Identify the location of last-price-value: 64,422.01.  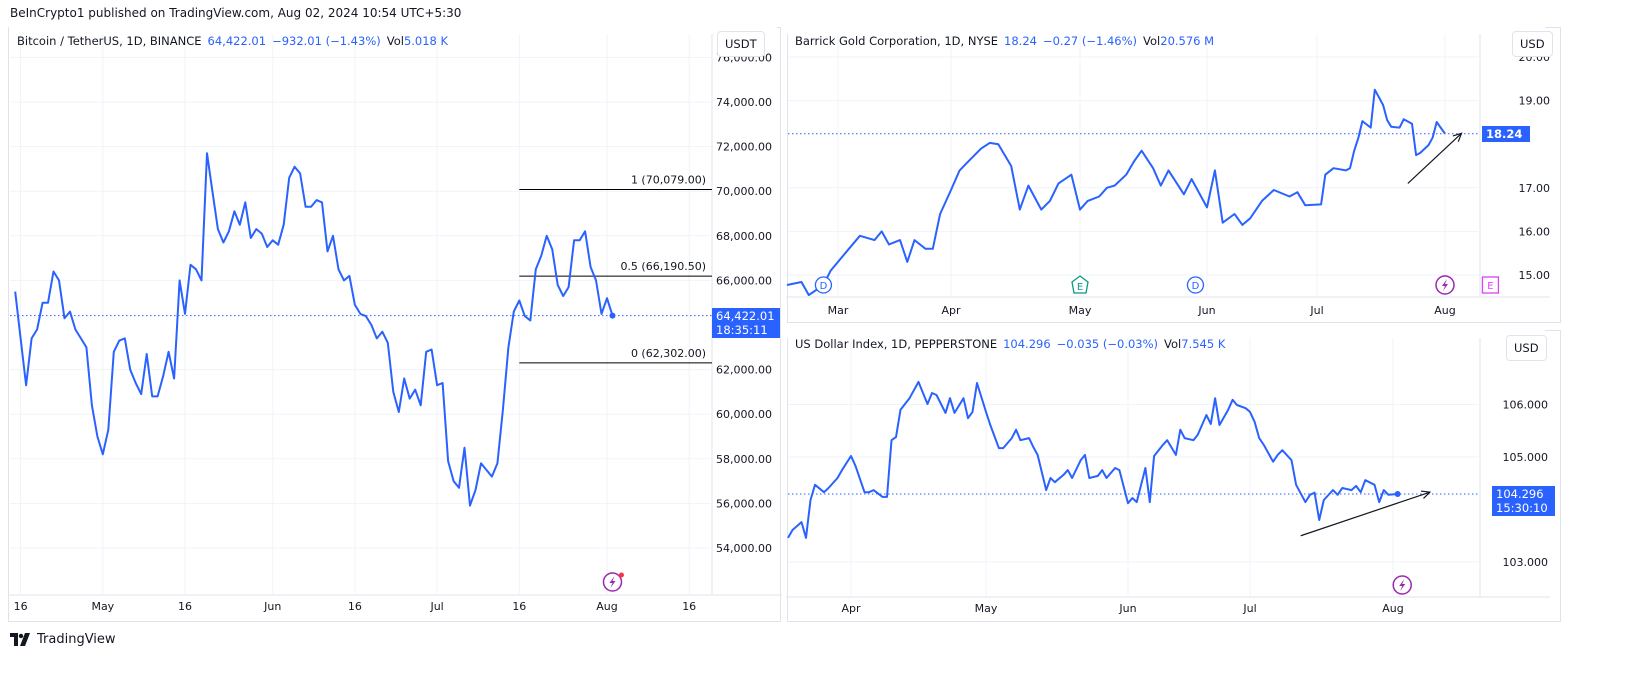
(745, 316).